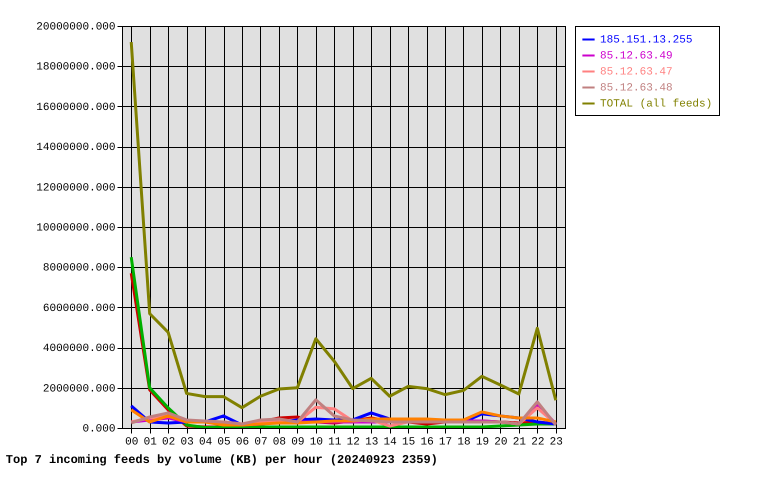  Describe the element at coordinates (537, 442) in the screenshot. I see `x-tick-label: 22` at that location.